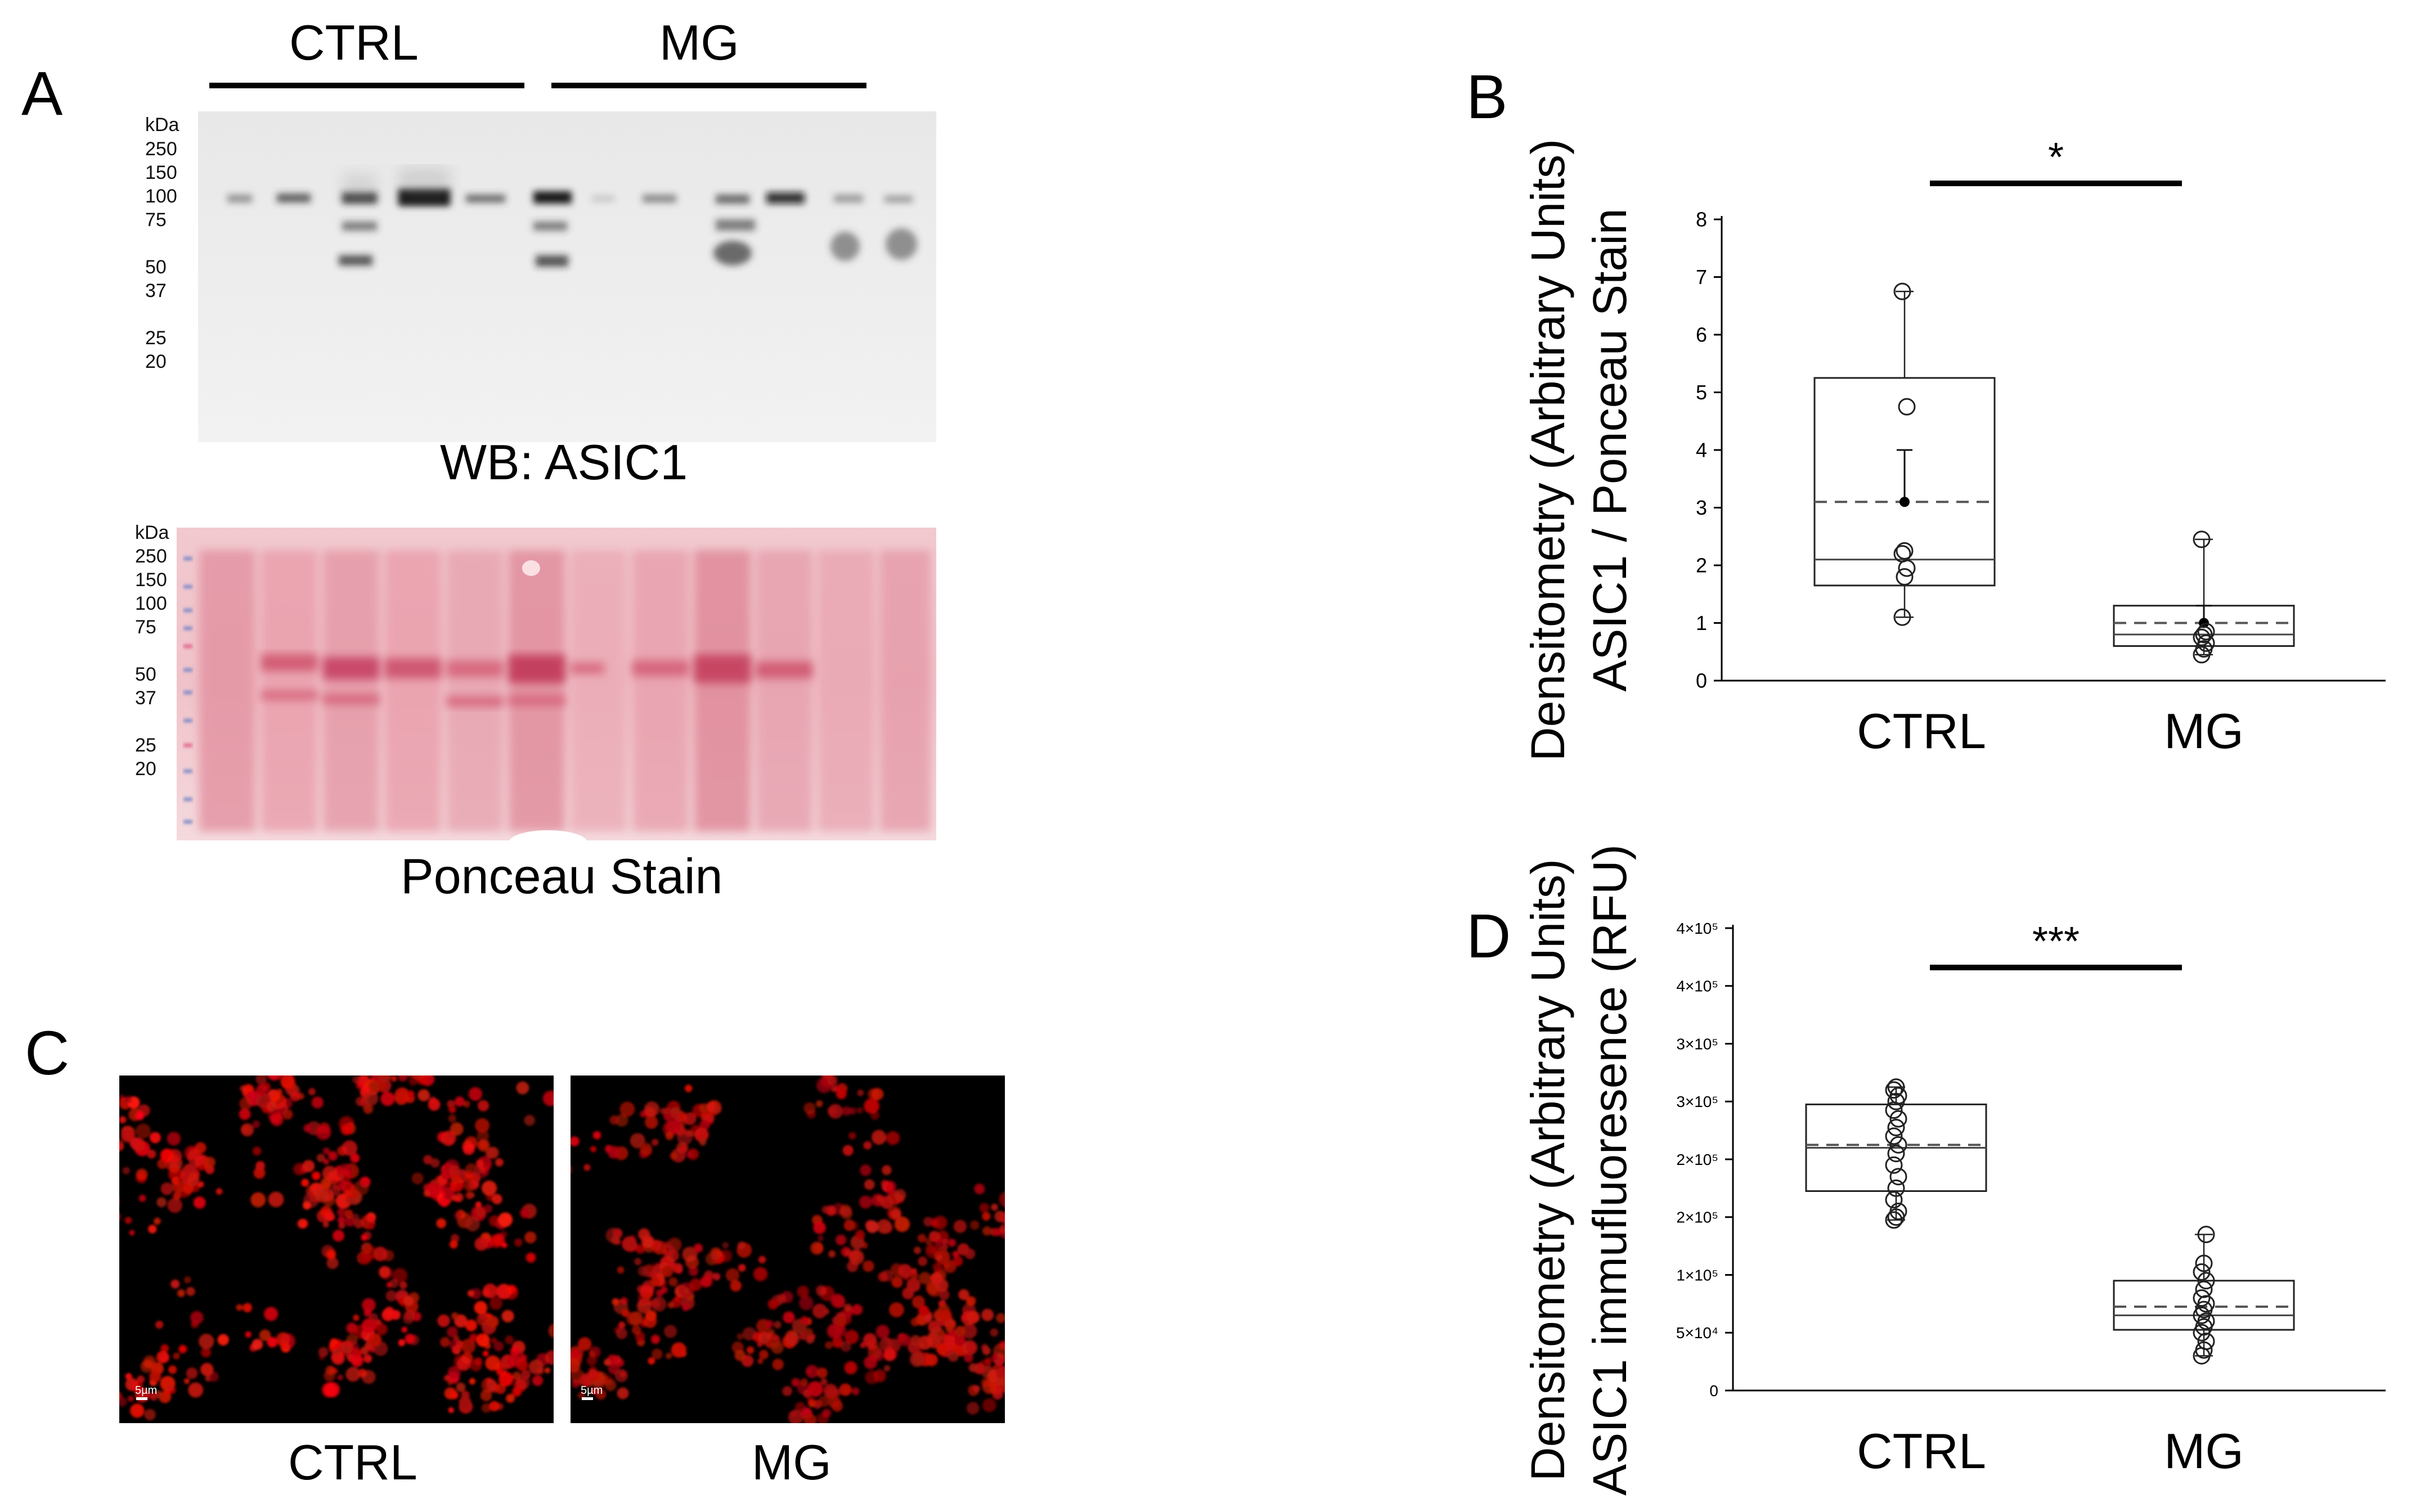 This screenshot has height=1512, width=2416. I want to click on ponceau-marker-250: 250, so click(151, 556).